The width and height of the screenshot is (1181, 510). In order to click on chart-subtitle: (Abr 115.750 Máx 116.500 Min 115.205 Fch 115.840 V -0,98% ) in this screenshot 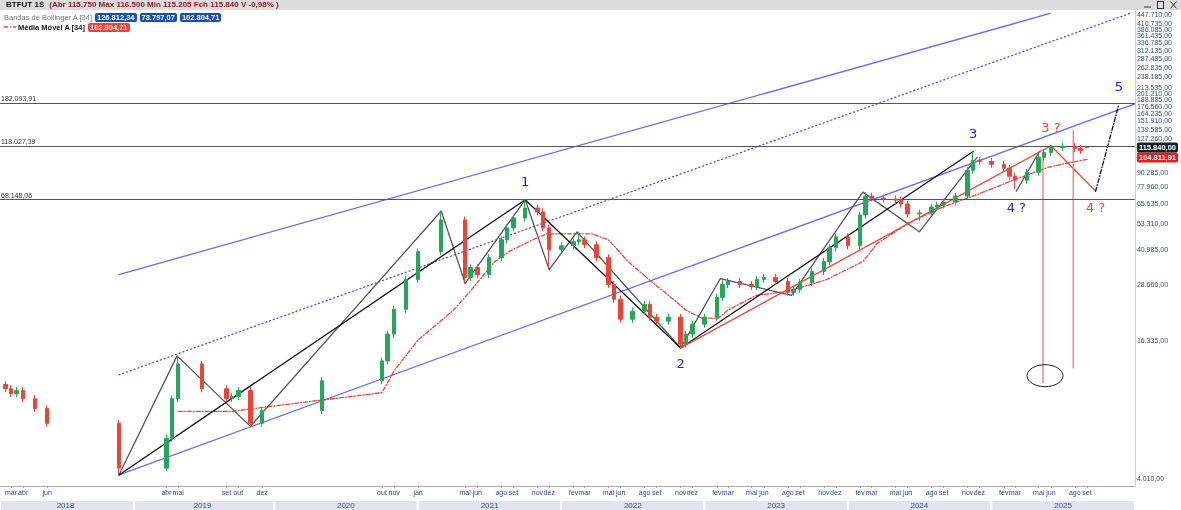, I will do `click(164, 4)`.